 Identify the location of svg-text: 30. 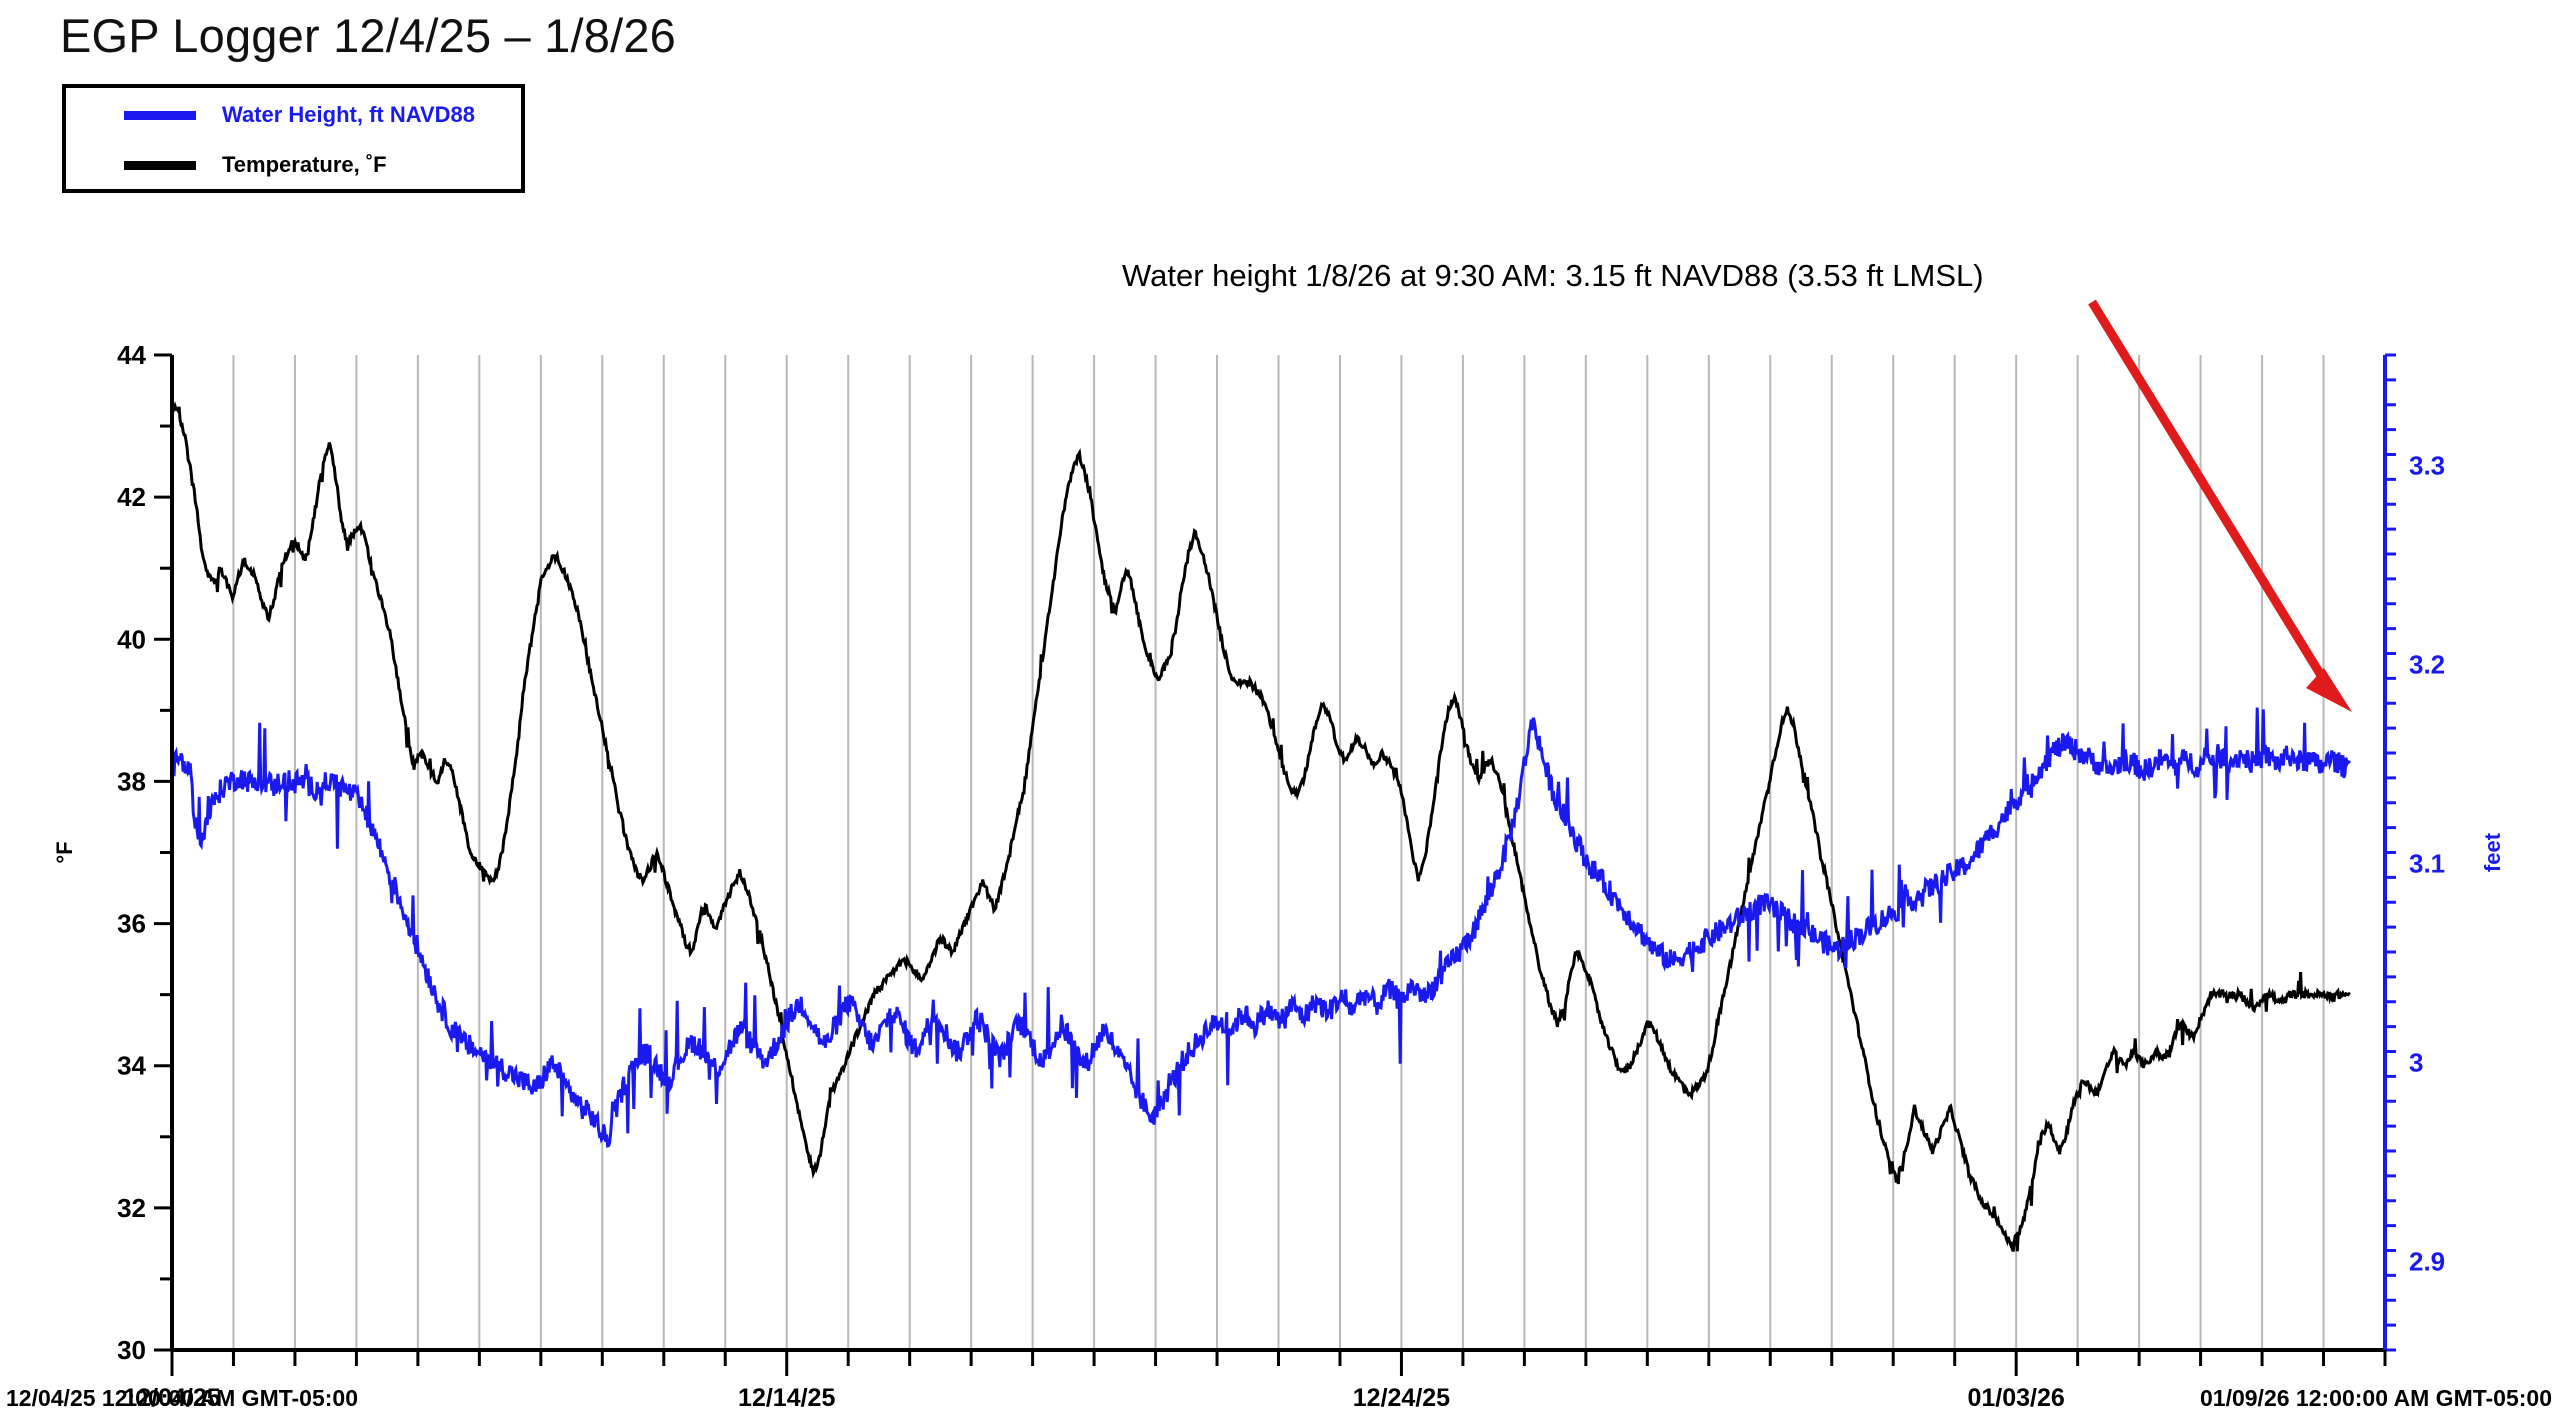
(131, 1350).